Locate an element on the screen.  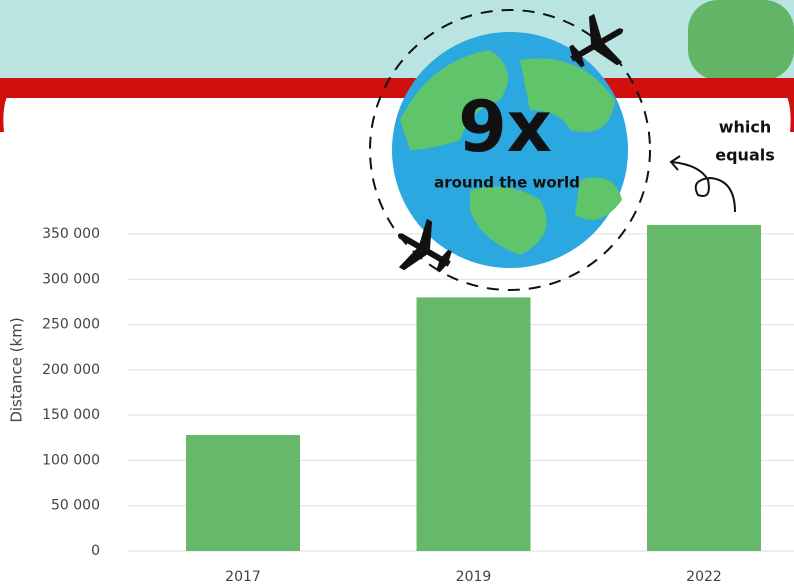
corner-shape is located at coordinates (741, 40).